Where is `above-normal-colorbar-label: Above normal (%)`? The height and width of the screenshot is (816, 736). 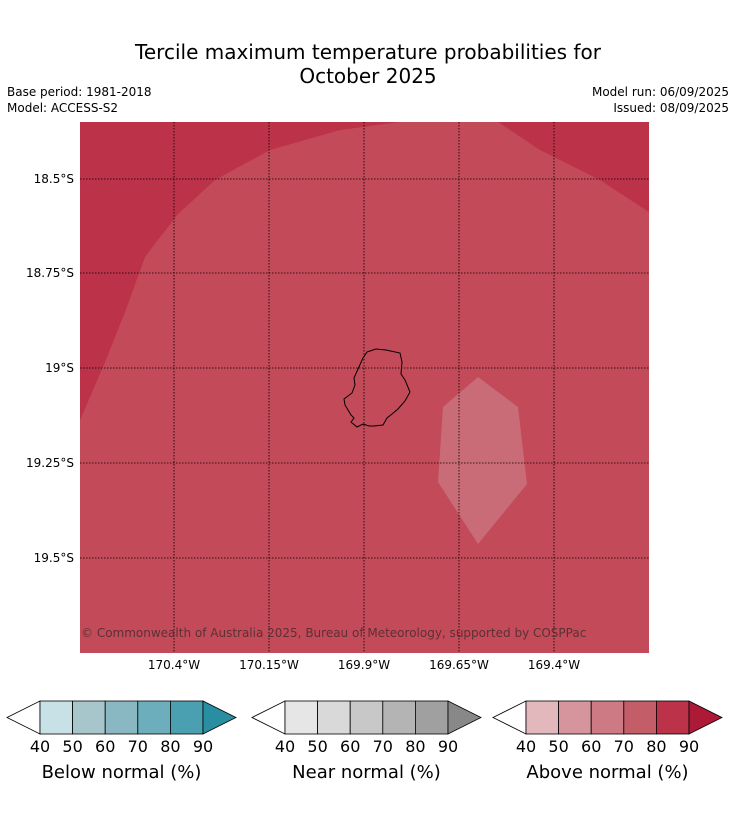
above-normal-colorbar-label: Above normal (%) is located at coordinates (607, 772).